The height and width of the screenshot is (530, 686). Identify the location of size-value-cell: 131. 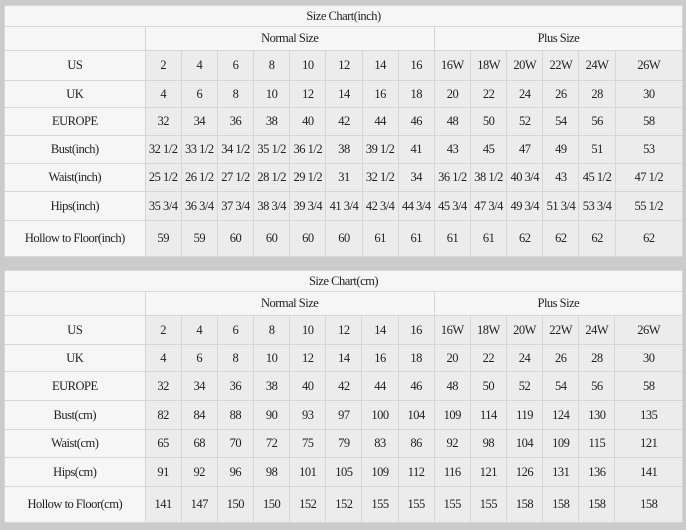
(561, 472).